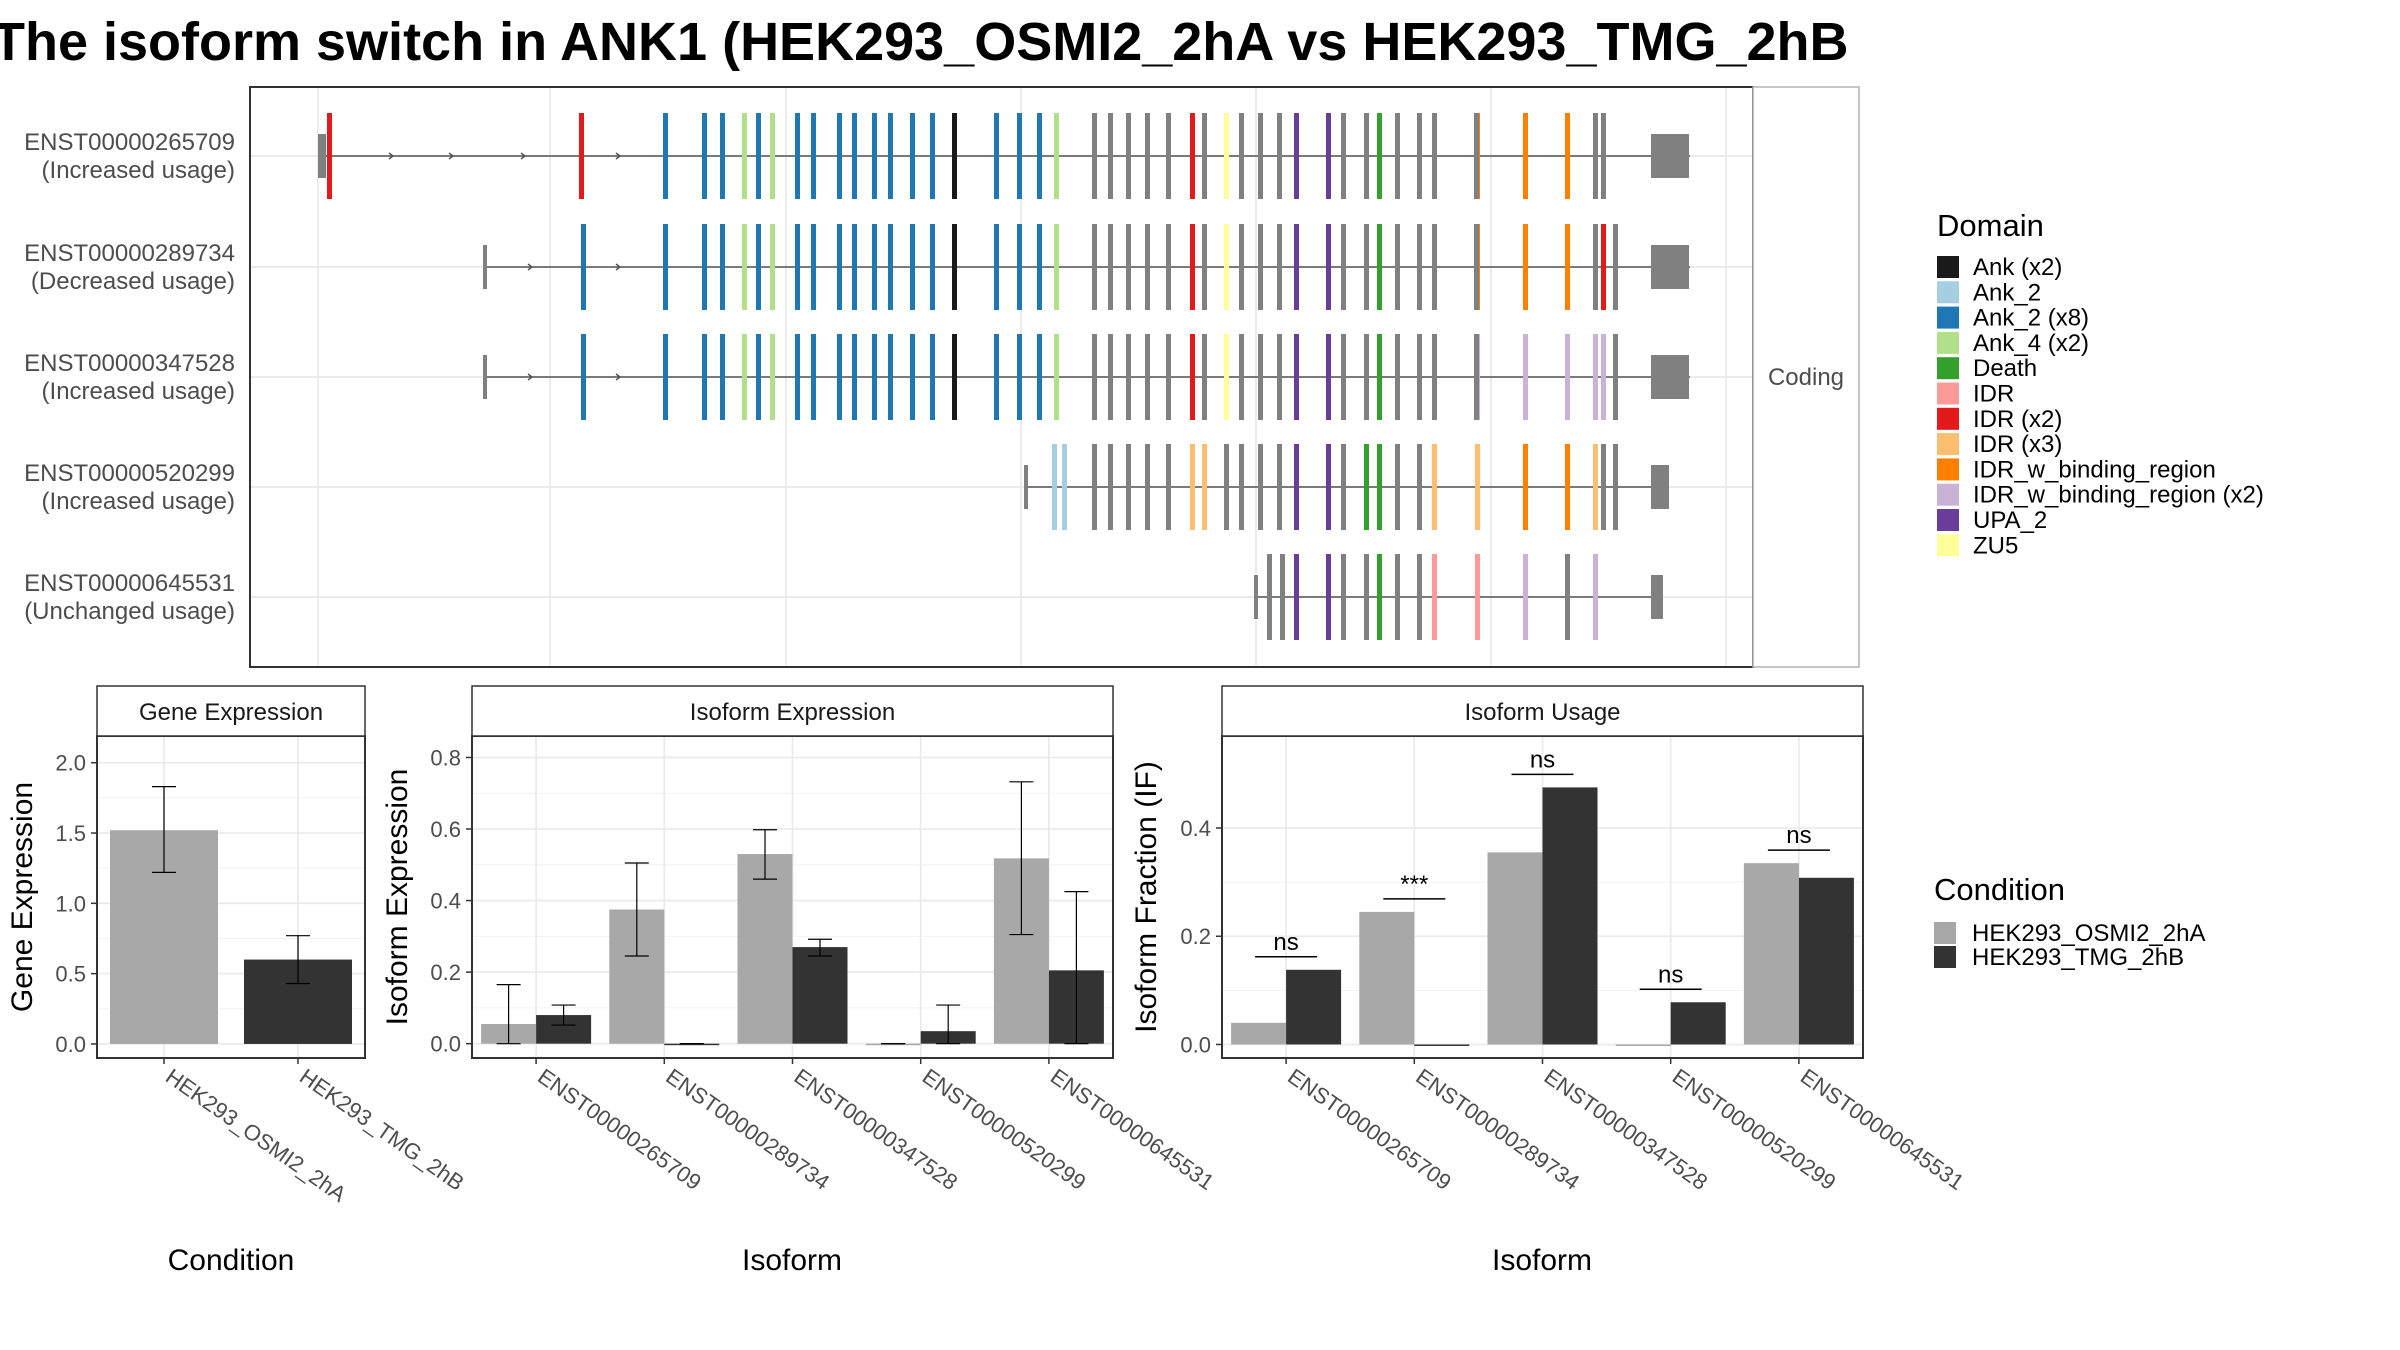 The height and width of the screenshot is (1350, 2400). I want to click on transcript-label-id: ENST00000289734, so click(129, 253).